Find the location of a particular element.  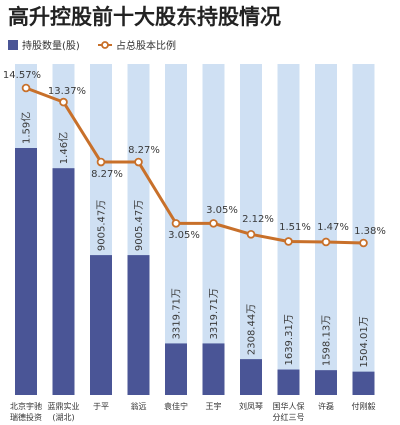

legend-line-marker is located at coordinates (105, 45).